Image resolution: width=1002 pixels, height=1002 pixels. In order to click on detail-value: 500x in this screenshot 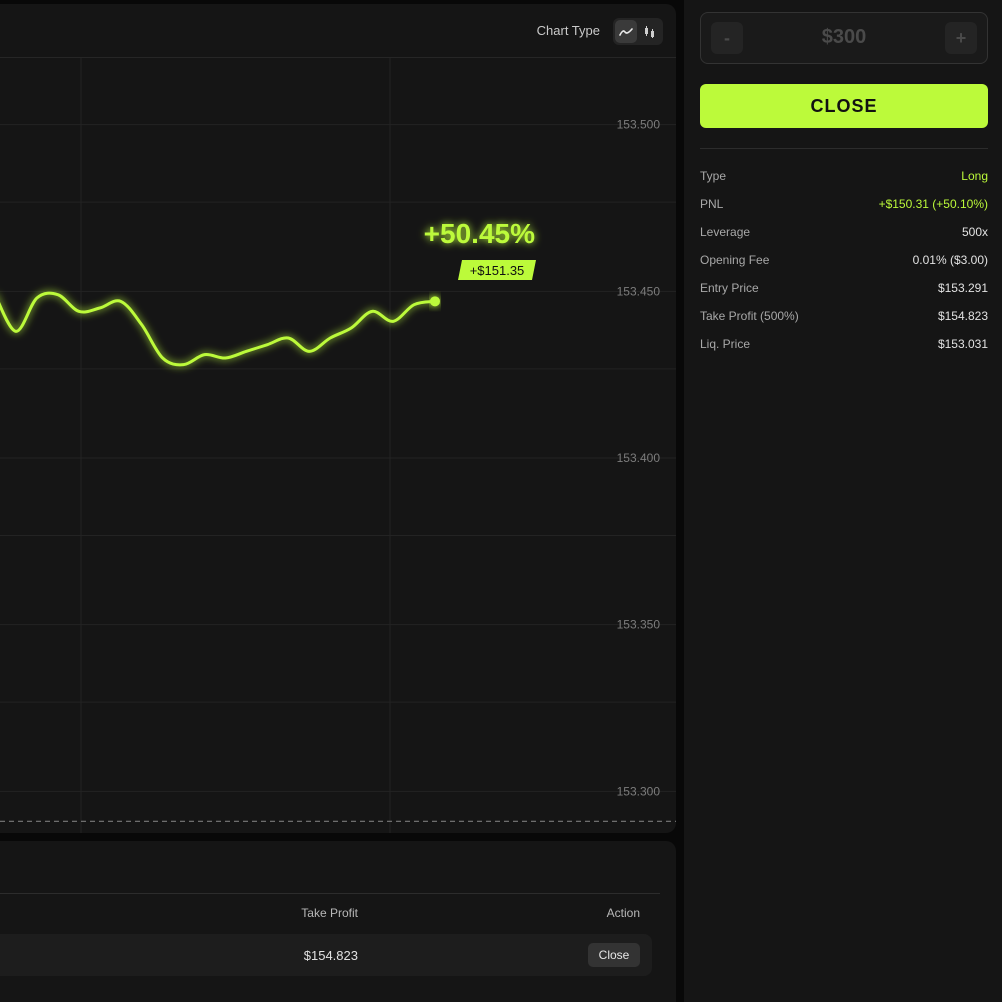, I will do `click(974, 232)`.